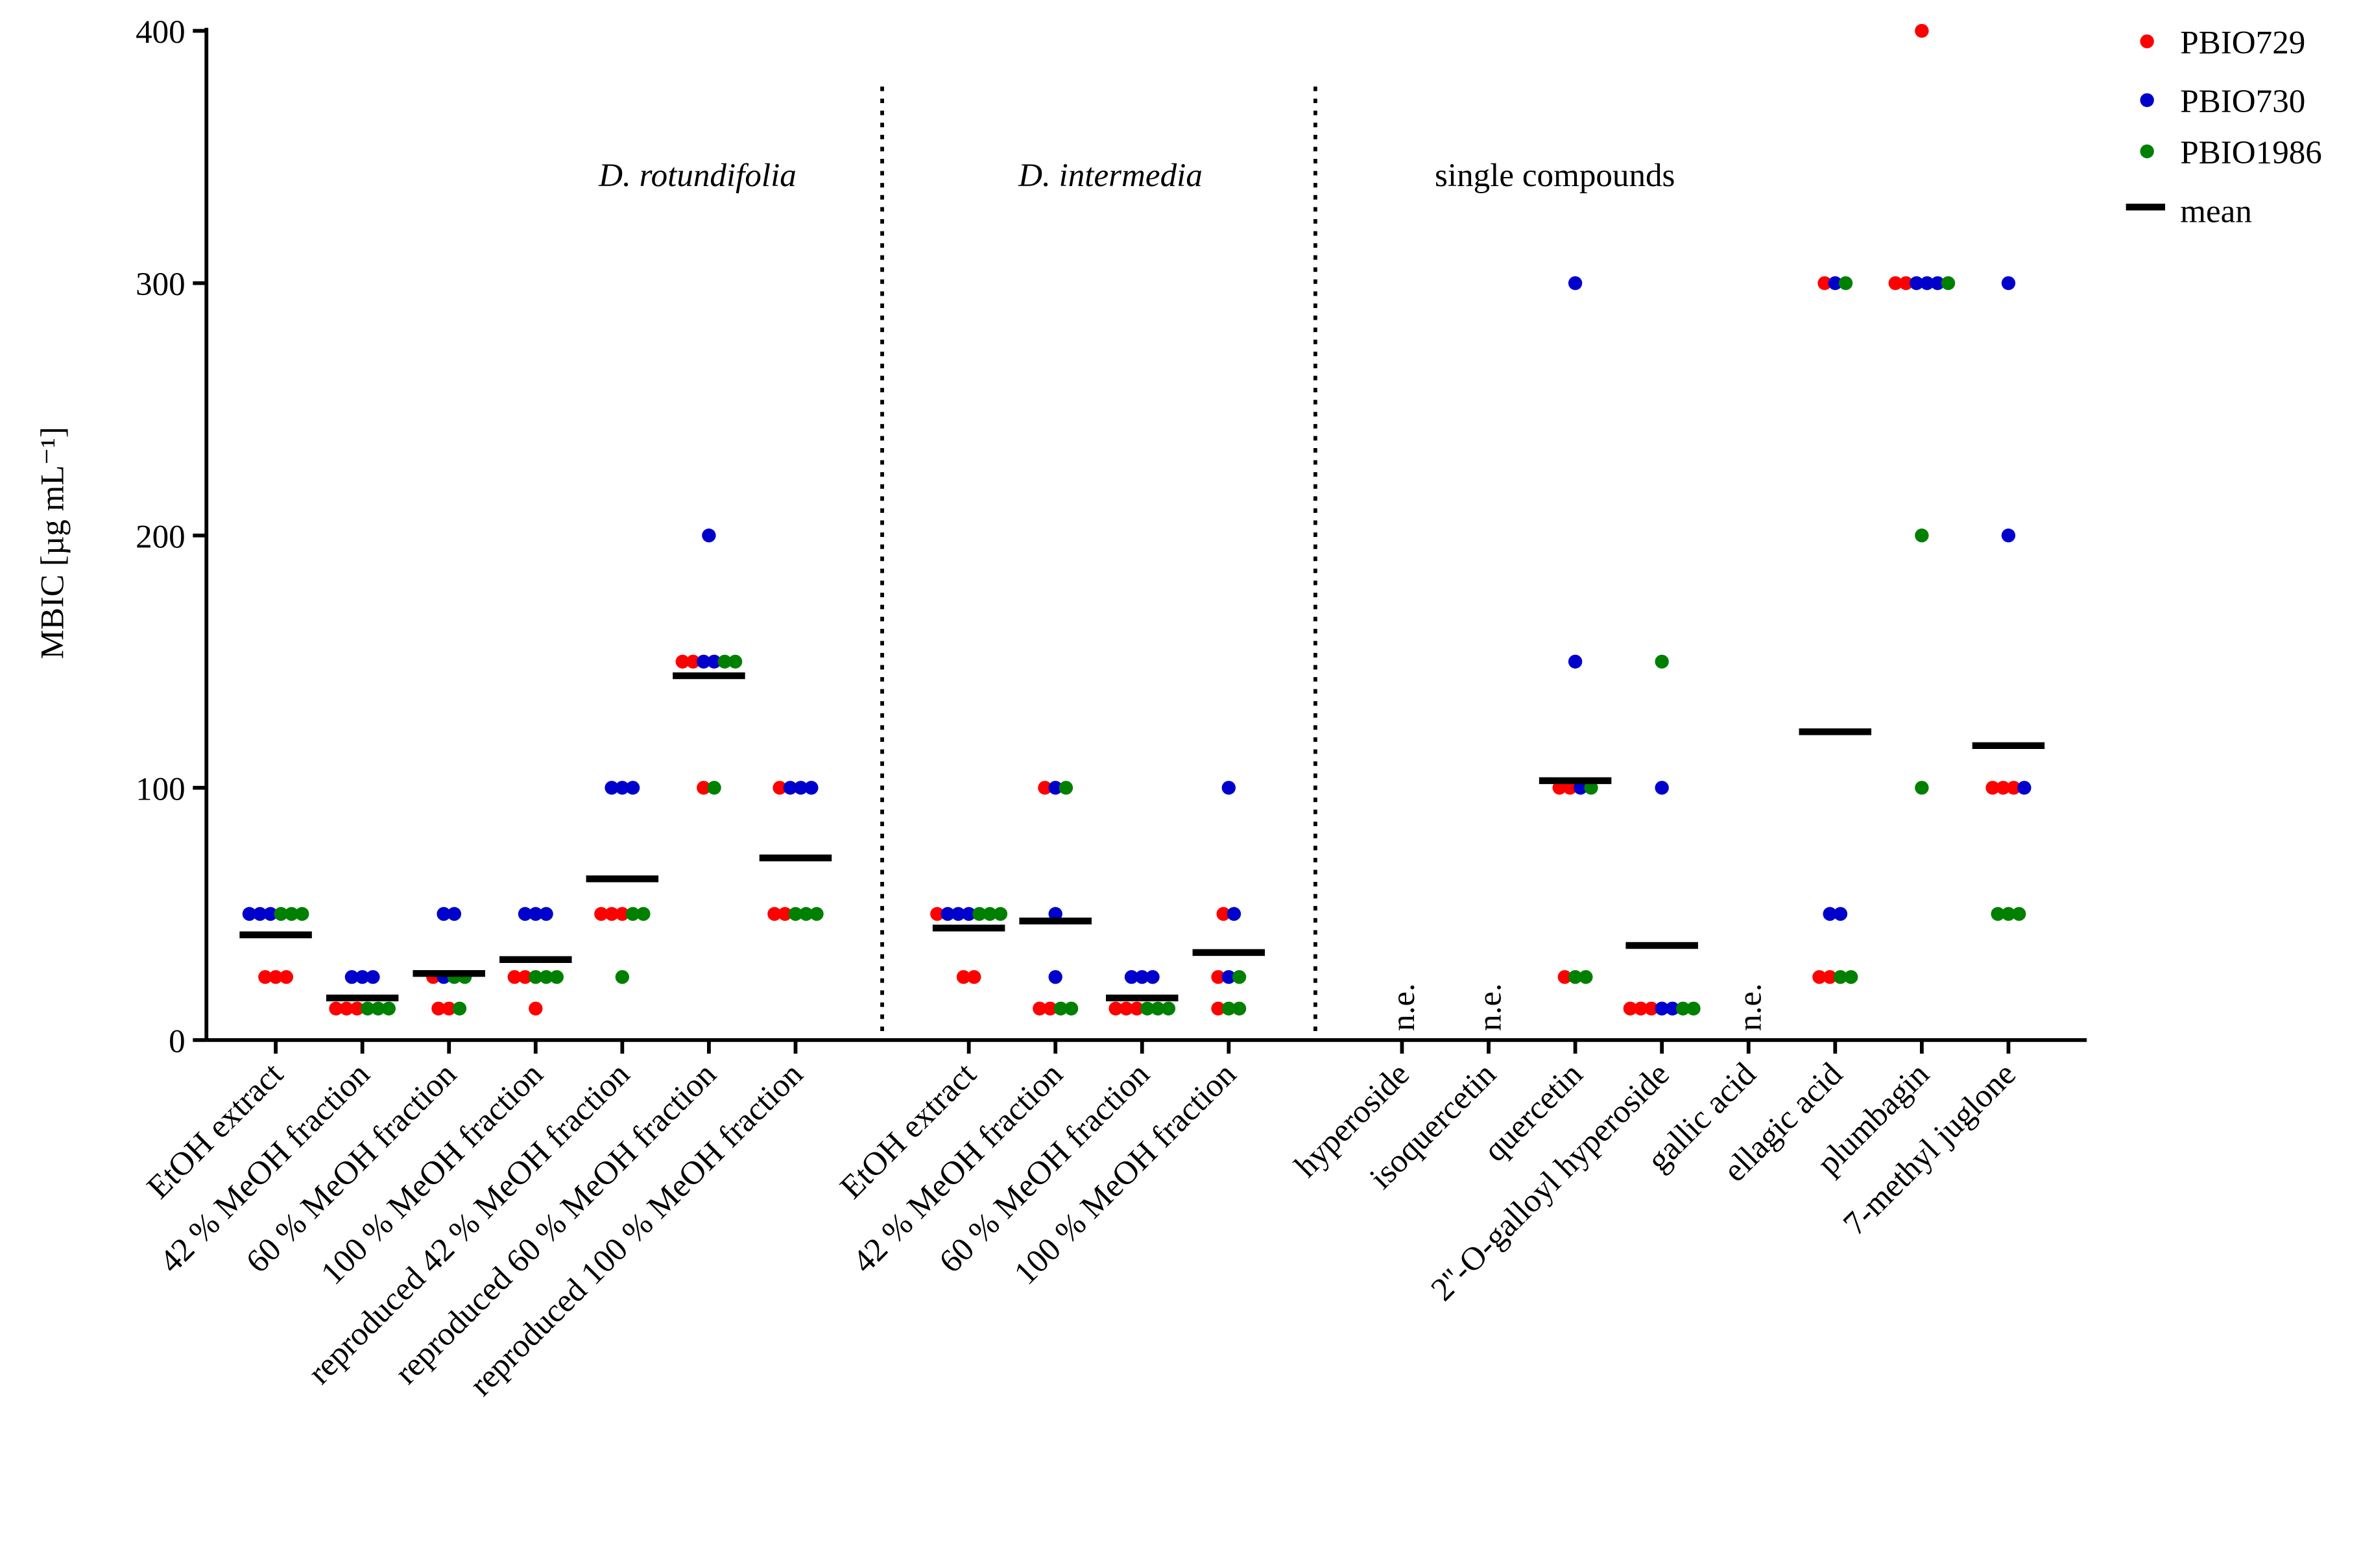 This screenshot has height=1568, width=2361. Describe the element at coordinates (698, 176) in the screenshot. I see `group-label: D. rotundifolia` at that location.